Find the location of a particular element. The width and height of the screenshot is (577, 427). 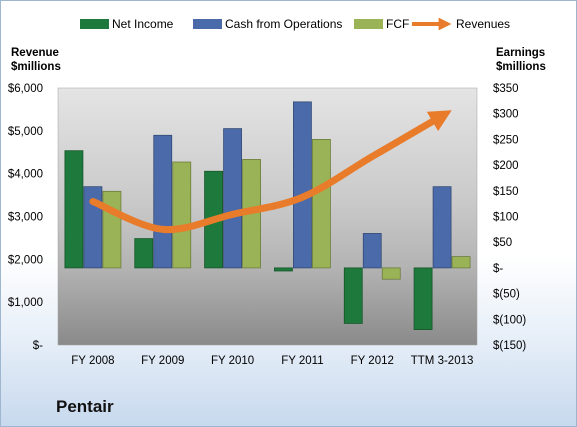

legend-label-net-income: Net Income is located at coordinates (143, 24).